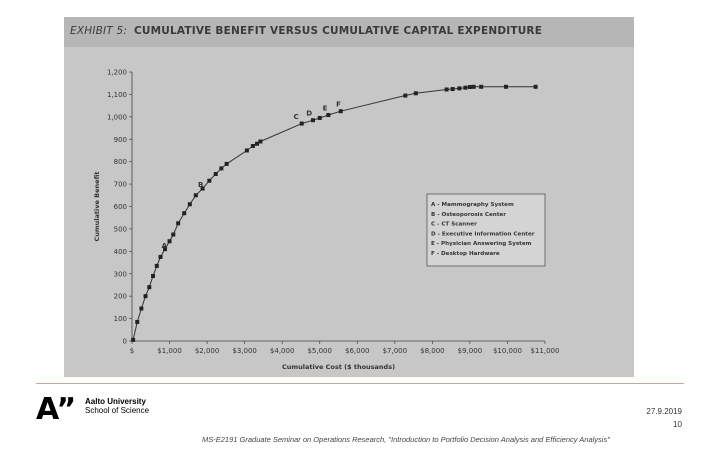  Describe the element at coordinates (244, 351) in the screenshot. I see `x-tick-label: $3,000` at that location.